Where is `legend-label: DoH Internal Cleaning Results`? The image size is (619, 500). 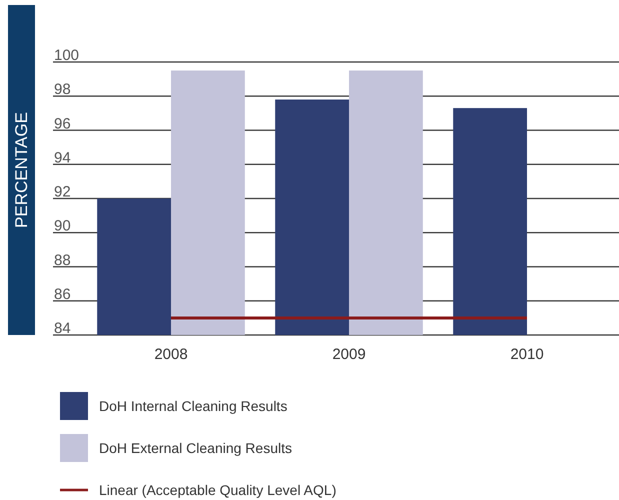 legend-label: DoH Internal Cleaning Results is located at coordinates (193, 406).